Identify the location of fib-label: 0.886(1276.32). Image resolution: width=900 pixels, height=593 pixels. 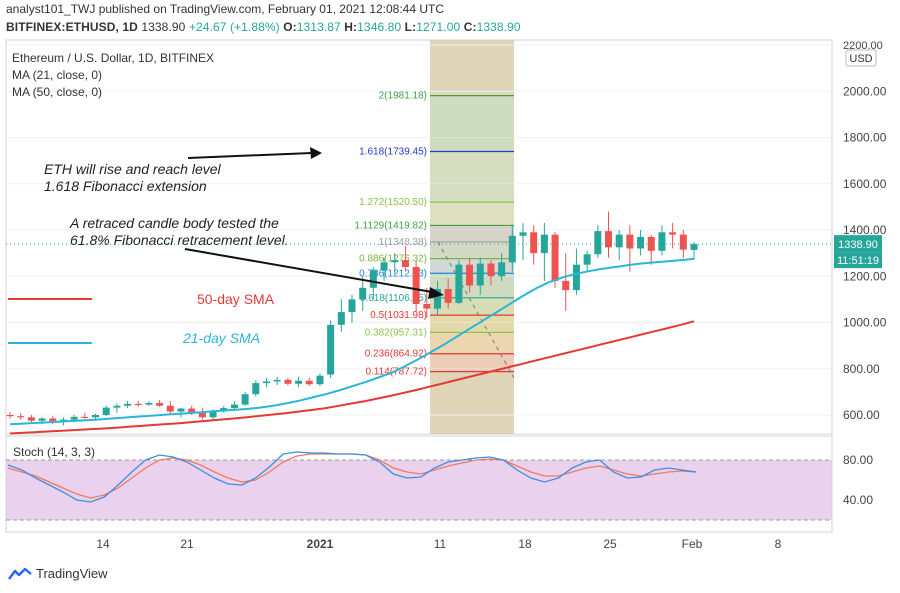
(393, 259).